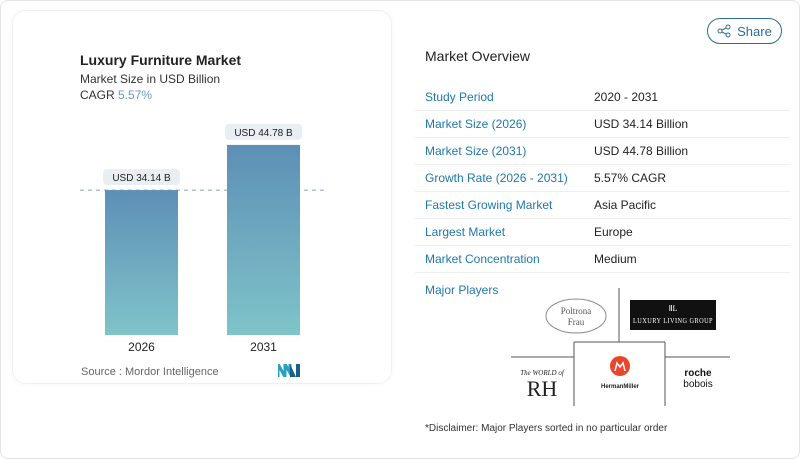  I want to click on row-value: Asia Pacific, so click(625, 205).